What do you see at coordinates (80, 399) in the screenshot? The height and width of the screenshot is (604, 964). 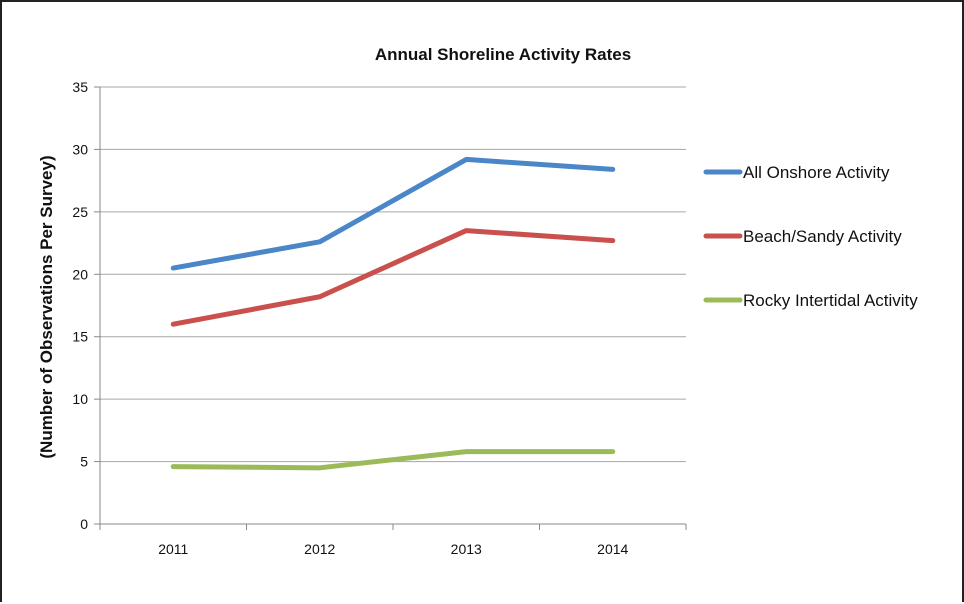 I see `y-tick-label: 10` at bounding box center [80, 399].